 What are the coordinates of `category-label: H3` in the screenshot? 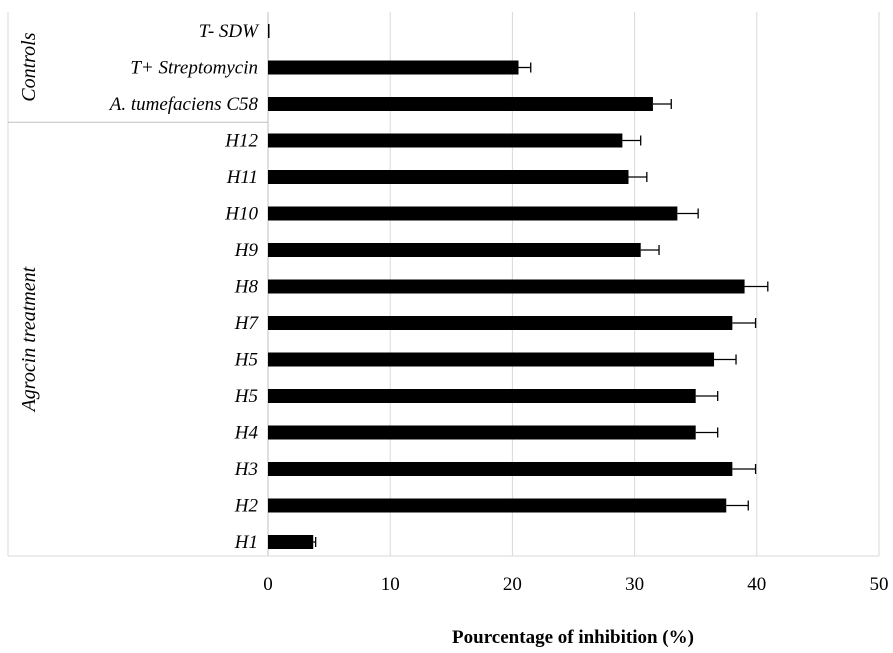 It's located at (246, 469).